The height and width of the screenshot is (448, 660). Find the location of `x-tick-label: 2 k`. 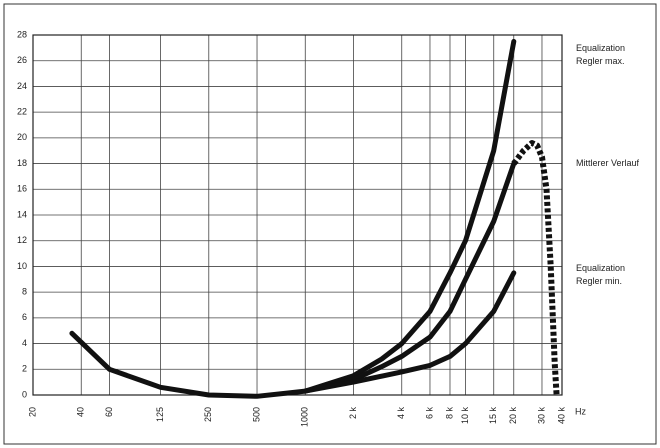

x-tick-label: 2 k is located at coordinates (353, 413).